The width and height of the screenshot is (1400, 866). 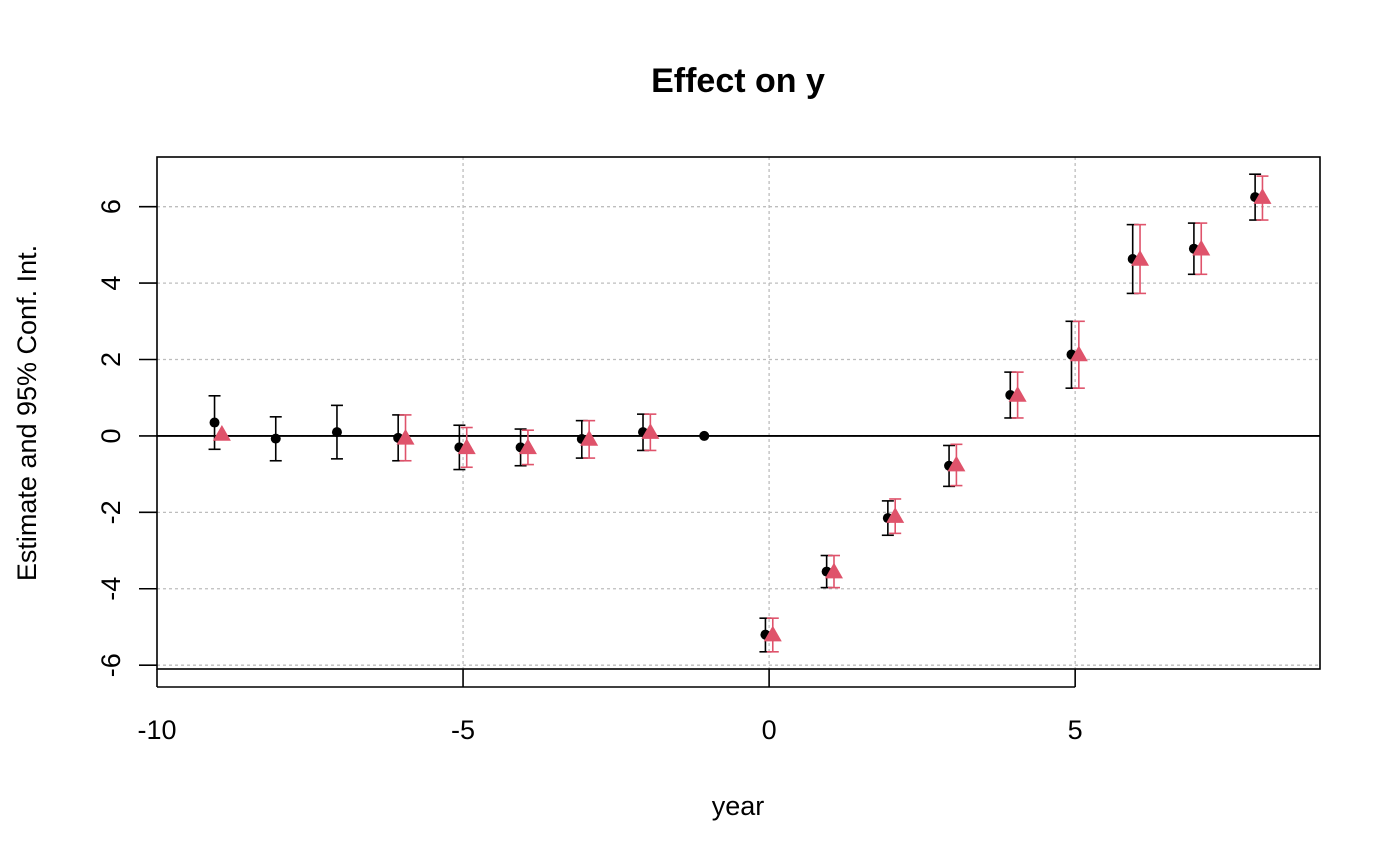 I want to click on x-tick-label: 0, so click(x=769, y=730).